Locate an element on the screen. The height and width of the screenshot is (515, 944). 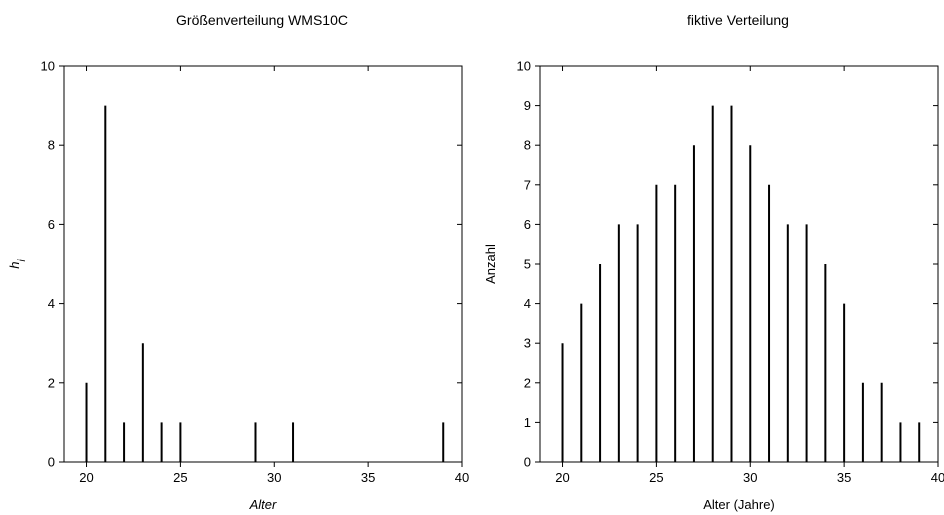
y-tick-label: 9 is located at coordinates (527, 105).